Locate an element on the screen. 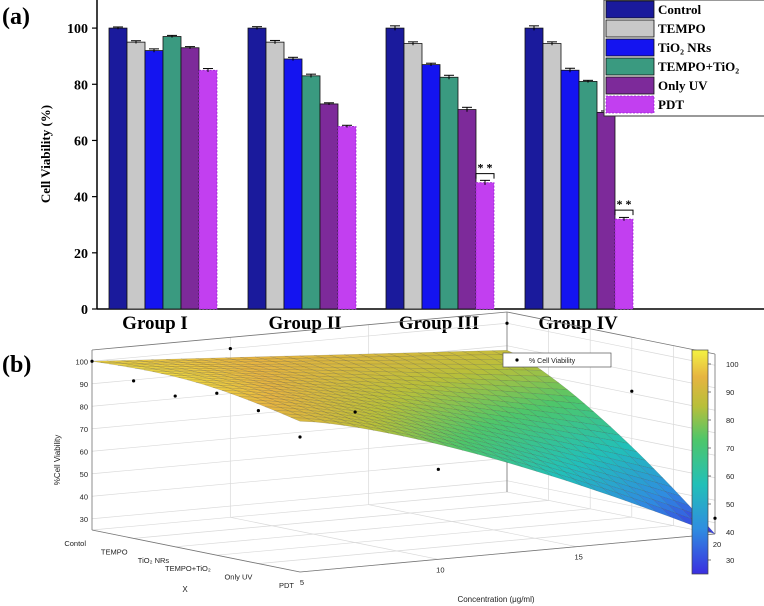 Image resolution: width=764 pixels, height=606 pixels. y-tick-label: 10 is located at coordinates (440, 569).